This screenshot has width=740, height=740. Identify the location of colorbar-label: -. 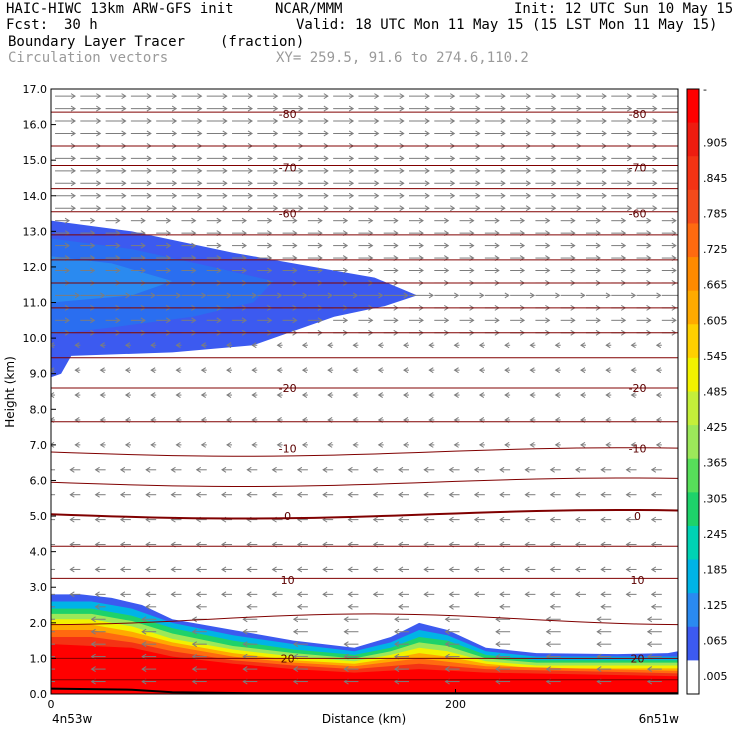
(705, 89).